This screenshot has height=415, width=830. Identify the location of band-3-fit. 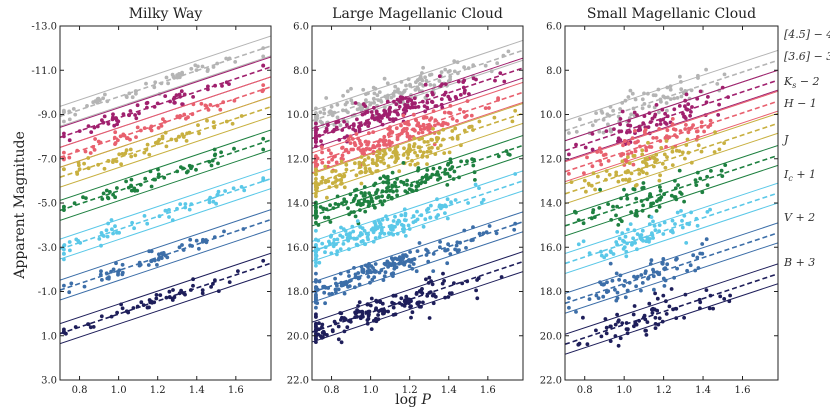
(165, 122).